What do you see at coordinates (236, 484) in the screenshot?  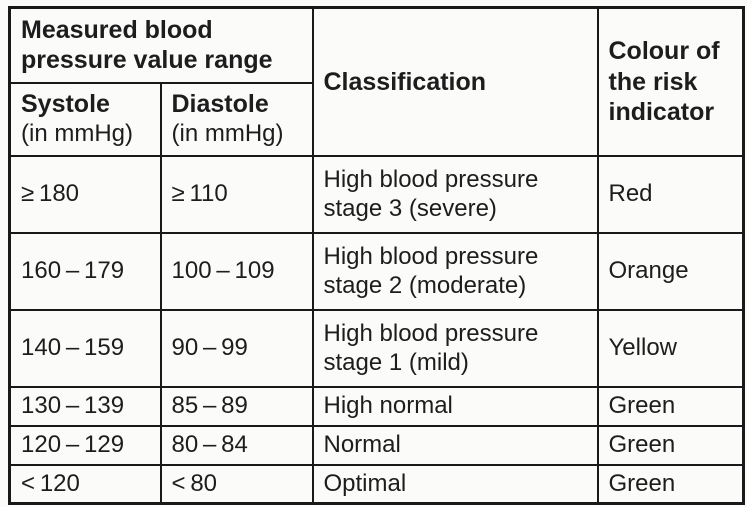 I see `cell-diastole: < 80` at bounding box center [236, 484].